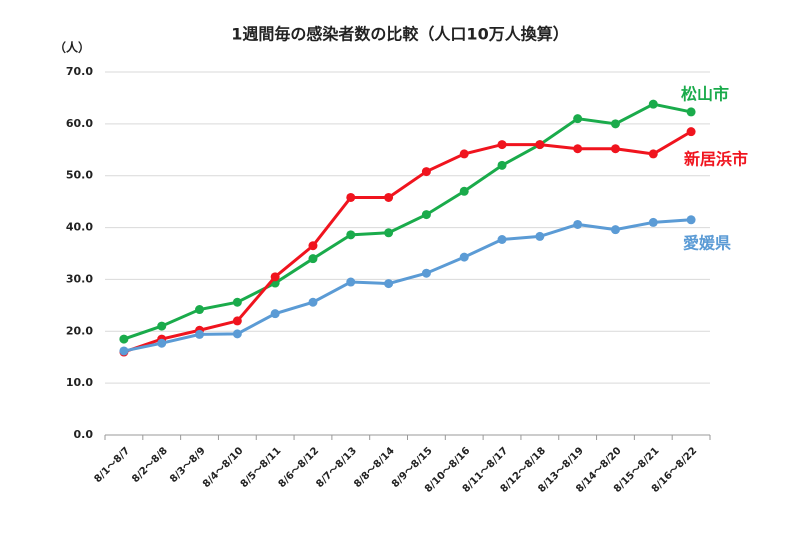 This screenshot has height=546, width=800. Describe the element at coordinates (79, 330) in the screenshot. I see `y-tick-label: 20.0` at that location.